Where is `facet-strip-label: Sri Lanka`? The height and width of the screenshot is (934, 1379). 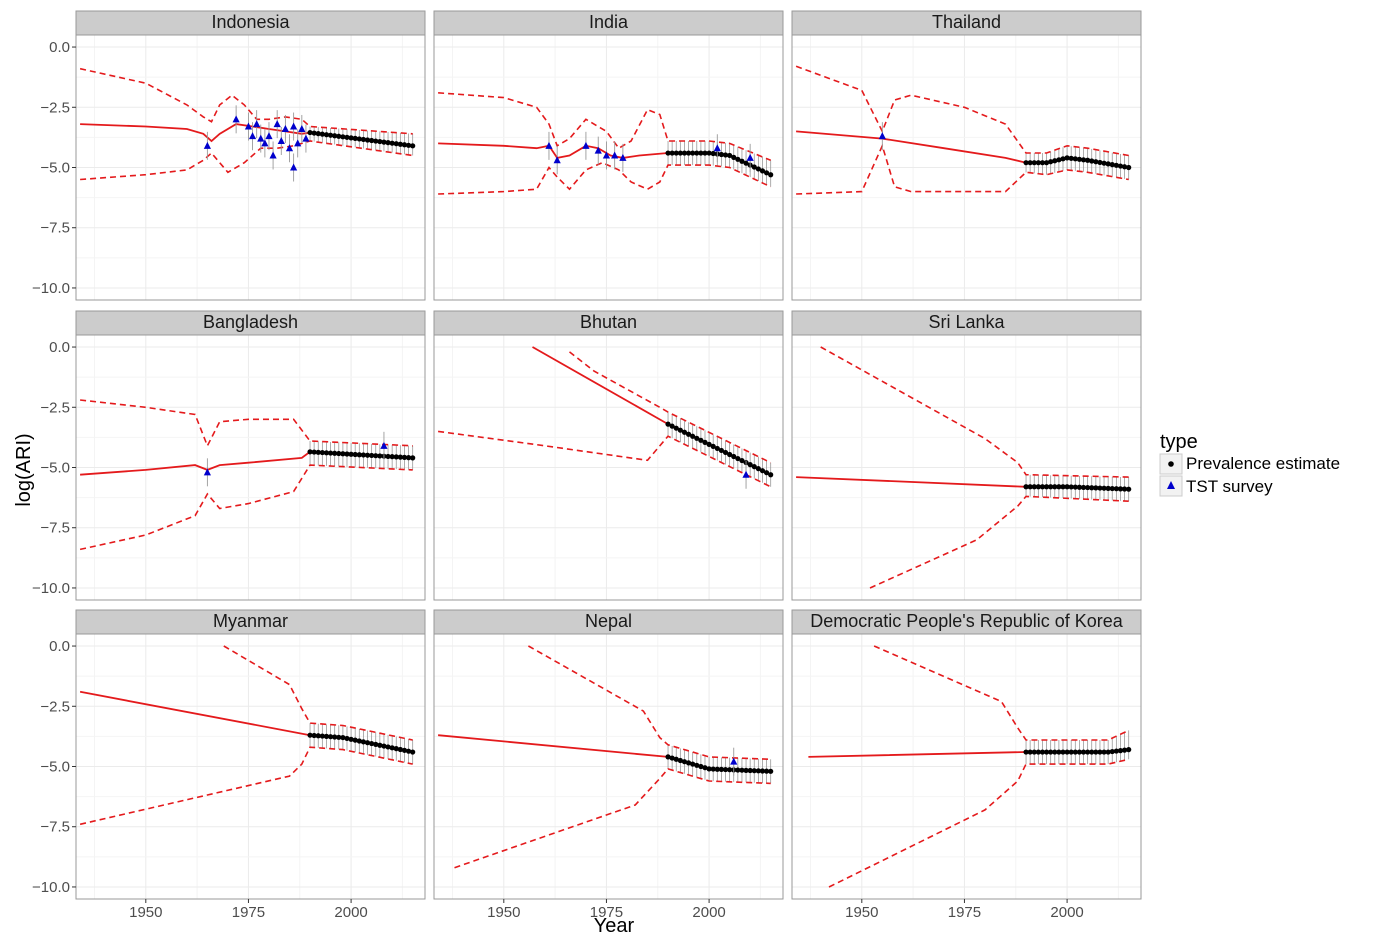
facet-strip-label: Sri Lanka is located at coordinates (966, 322).